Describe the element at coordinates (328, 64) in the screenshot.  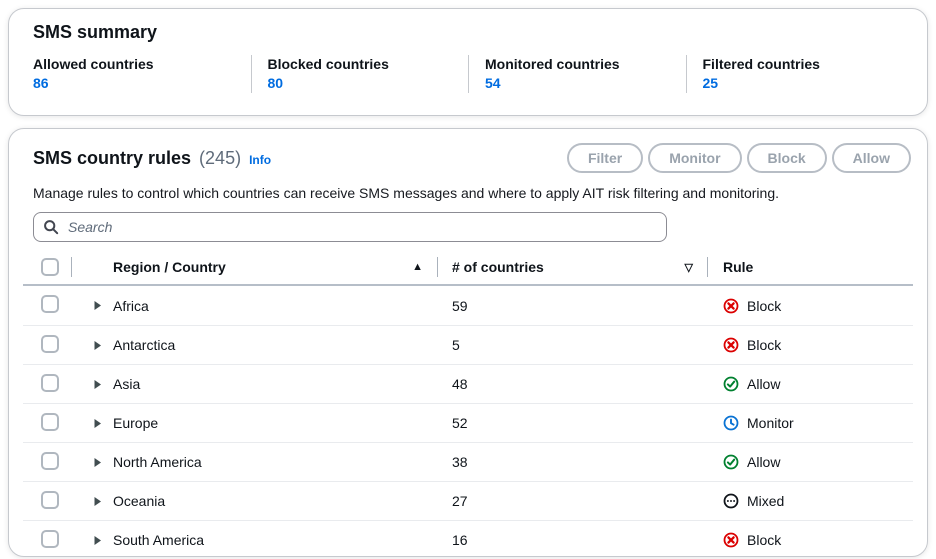
I see `metric-label: Blocked countries` at that location.